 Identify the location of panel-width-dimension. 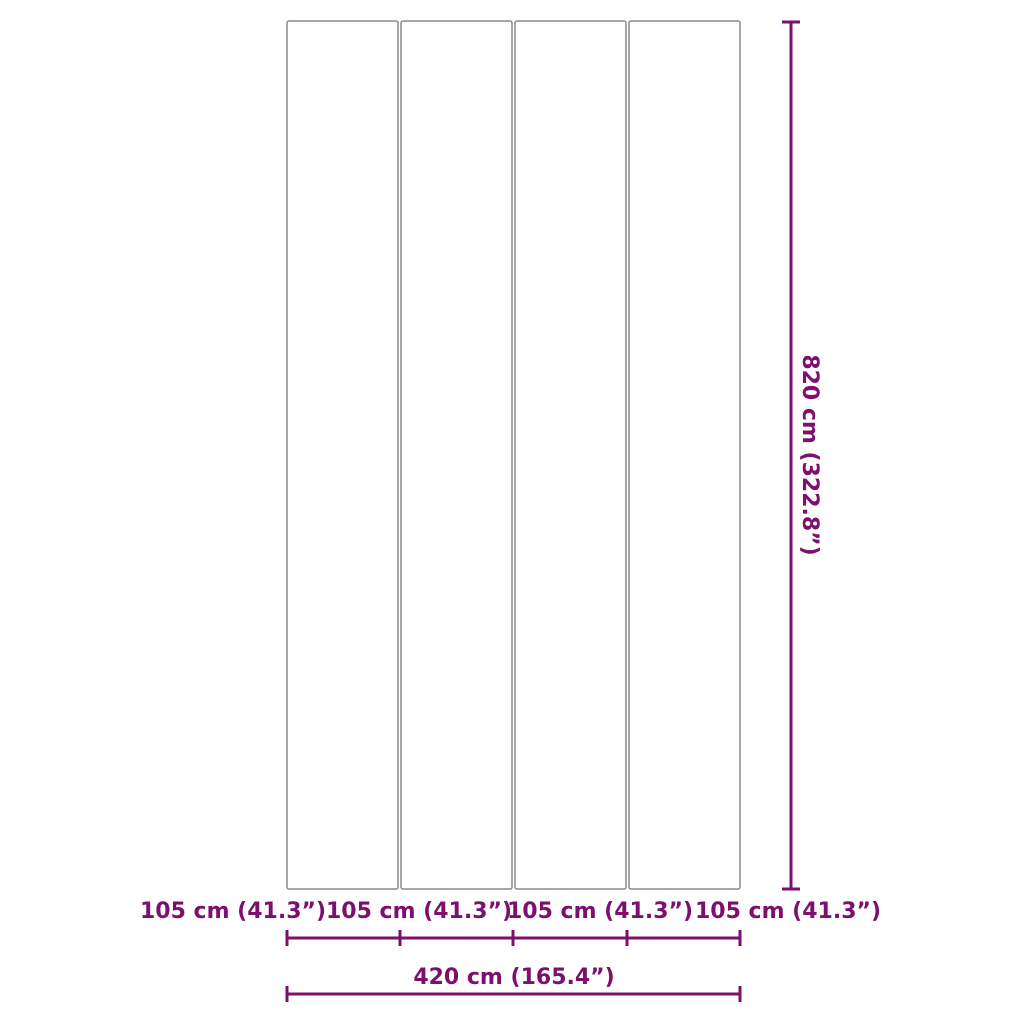
(513, 938).